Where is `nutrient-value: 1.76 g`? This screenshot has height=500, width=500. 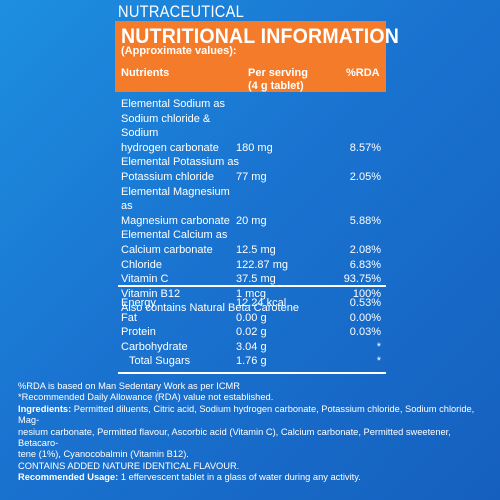 nutrient-value: 1.76 g is located at coordinates (251, 361).